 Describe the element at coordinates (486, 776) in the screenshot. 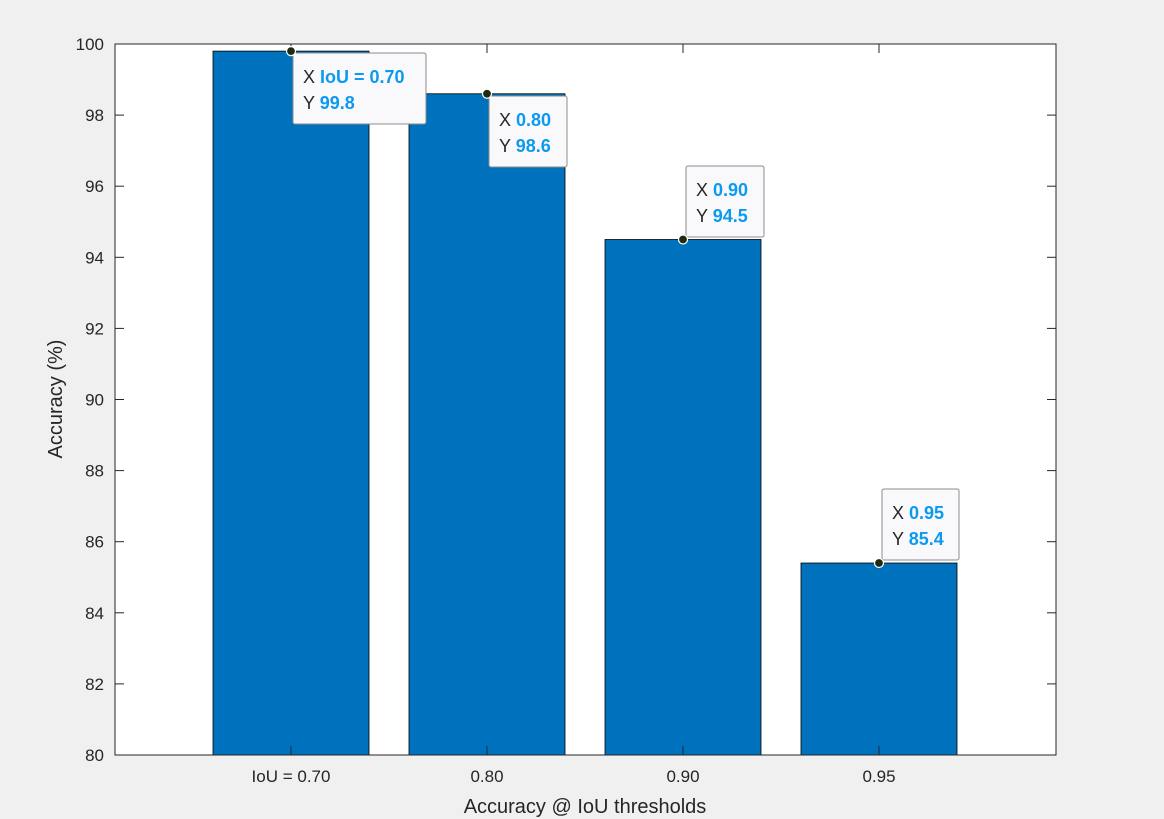

I see `x-tick-label: 0.80` at that location.